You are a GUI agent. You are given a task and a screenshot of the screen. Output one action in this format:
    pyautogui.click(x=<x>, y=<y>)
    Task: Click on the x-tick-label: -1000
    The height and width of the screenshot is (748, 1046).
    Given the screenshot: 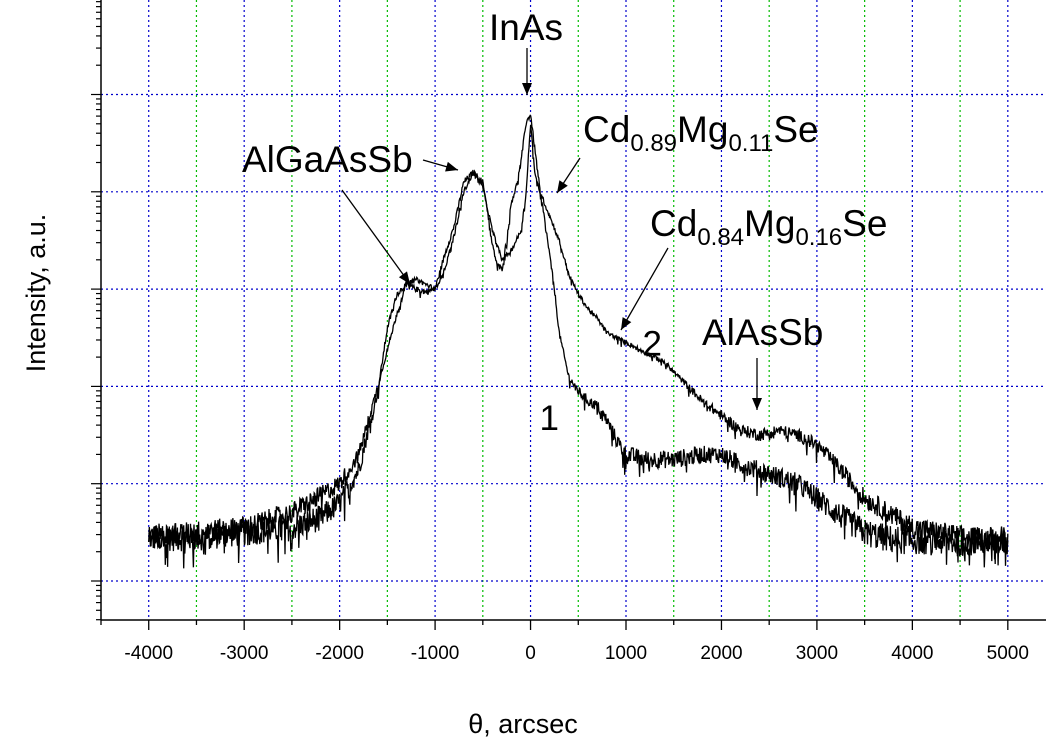 What is the action you would take?
    pyautogui.click(x=435, y=653)
    